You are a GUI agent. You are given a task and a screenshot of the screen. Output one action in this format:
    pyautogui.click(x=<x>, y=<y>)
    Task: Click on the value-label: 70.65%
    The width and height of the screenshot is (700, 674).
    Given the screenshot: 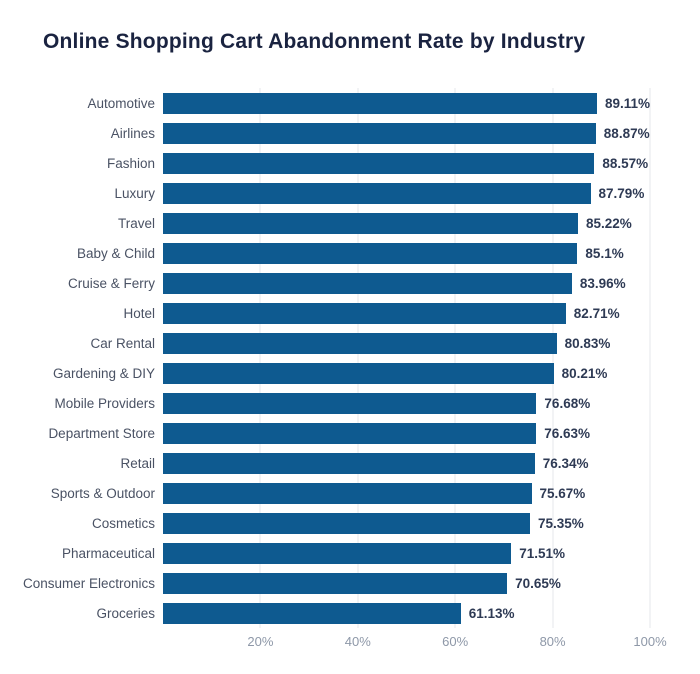 What is the action you would take?
    pyautogui.click(x=538, y=583)
    